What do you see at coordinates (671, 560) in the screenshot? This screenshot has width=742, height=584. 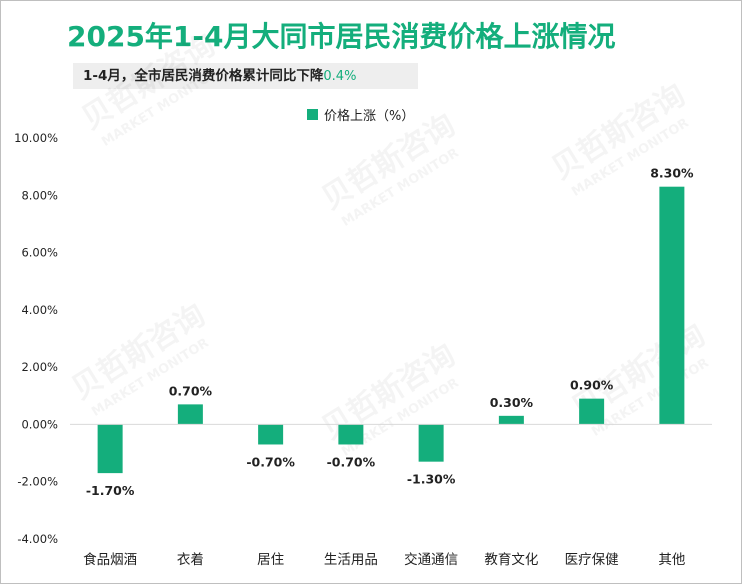 I see `x-category-label: 其他` at bounding box center [671, 560].